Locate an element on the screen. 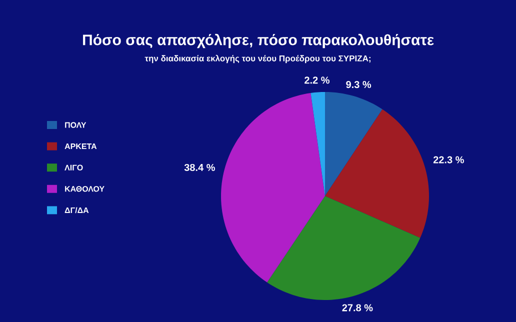 The height and width of the screenshot is (322, 516). data-label: 9.3 % is located at coordinates (359, 84).